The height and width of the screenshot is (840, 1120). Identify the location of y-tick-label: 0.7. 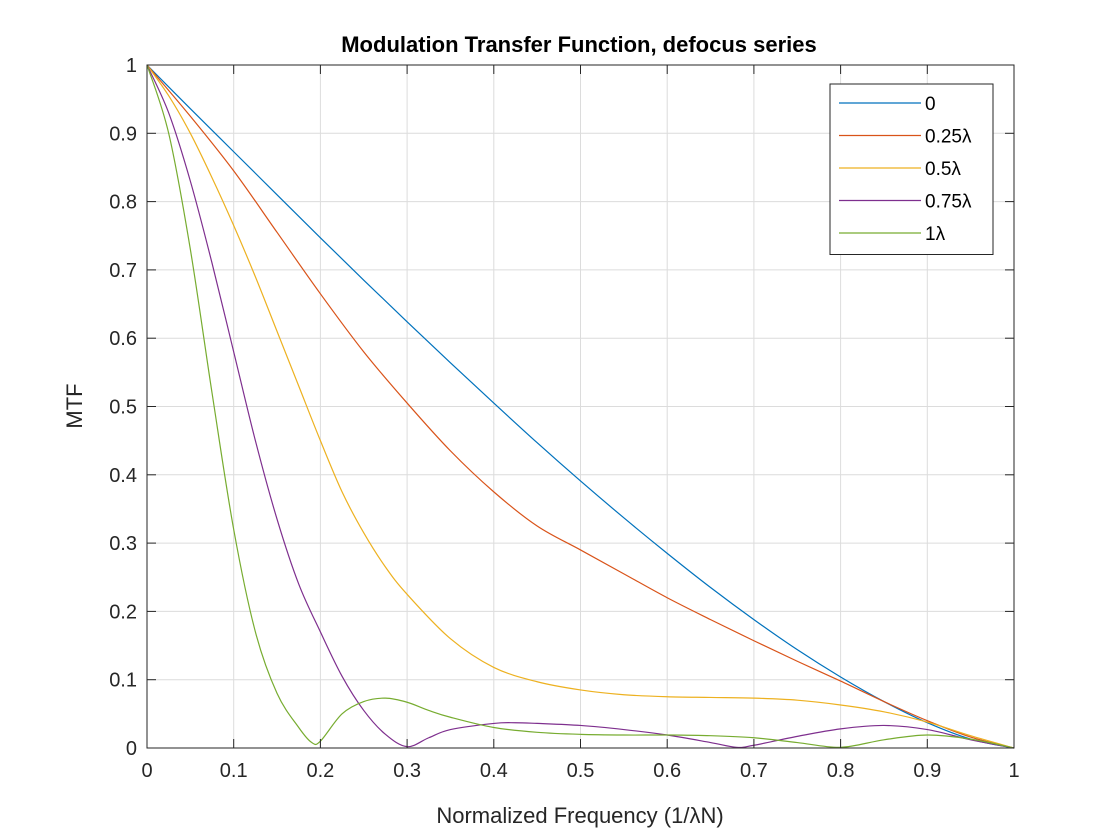
(123, 271).